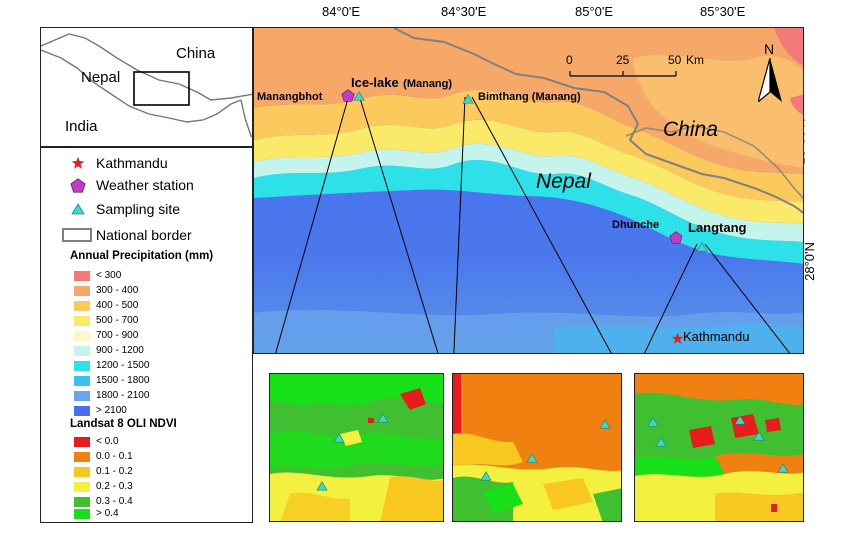 The height and width of the screenshot is (534, 845). What do you see at coordinates (375, 82) in the screenshot?
I see `ice-lake-name: Ice-lake` at bounding box center [375, 82].